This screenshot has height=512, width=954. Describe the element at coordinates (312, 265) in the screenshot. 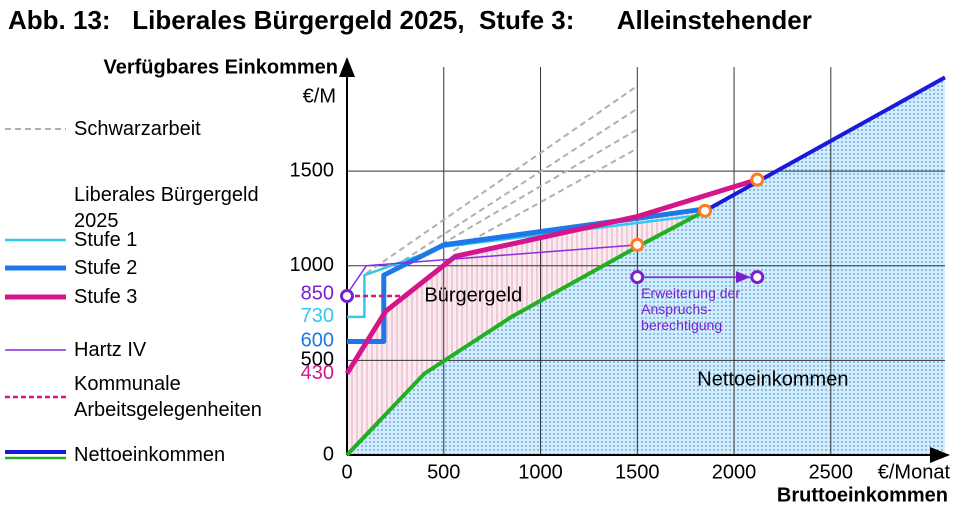

I see `y-tick-label: 1000` at that location.